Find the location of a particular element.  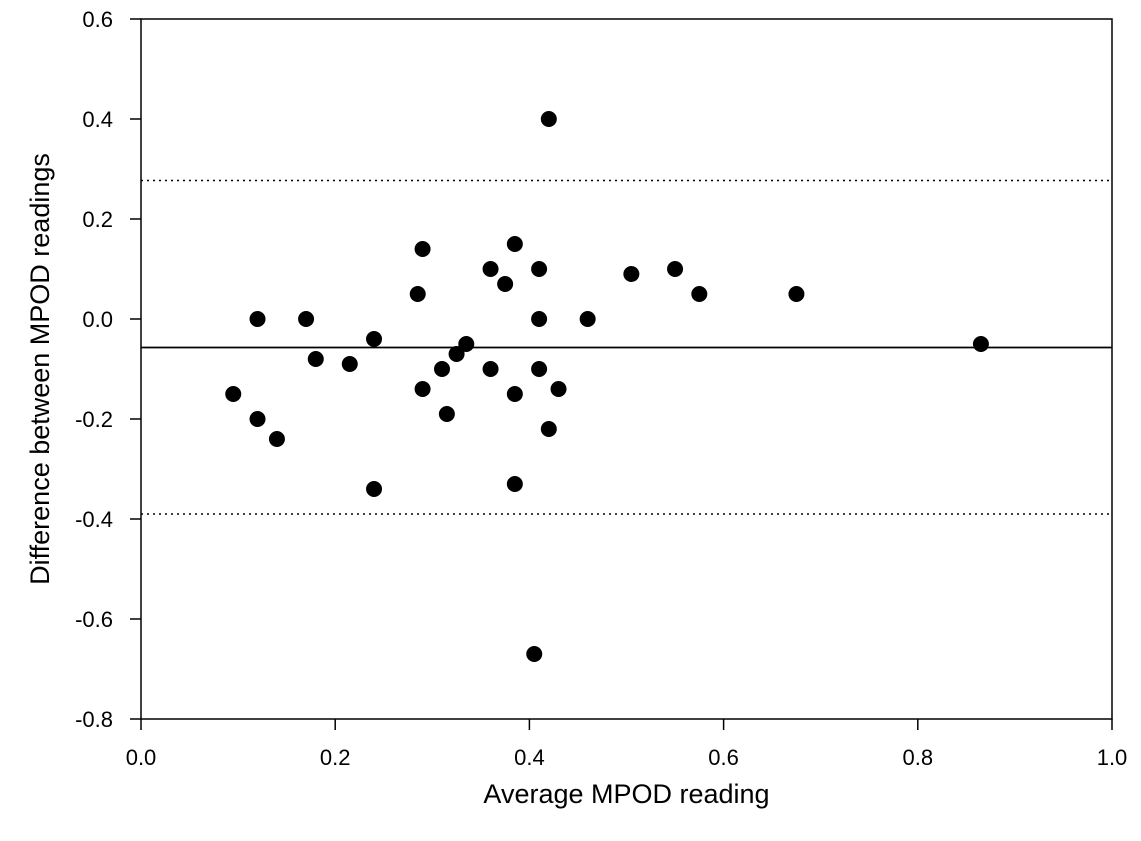

y-tick-label: 0.2 is located at coordinates (97, 219).